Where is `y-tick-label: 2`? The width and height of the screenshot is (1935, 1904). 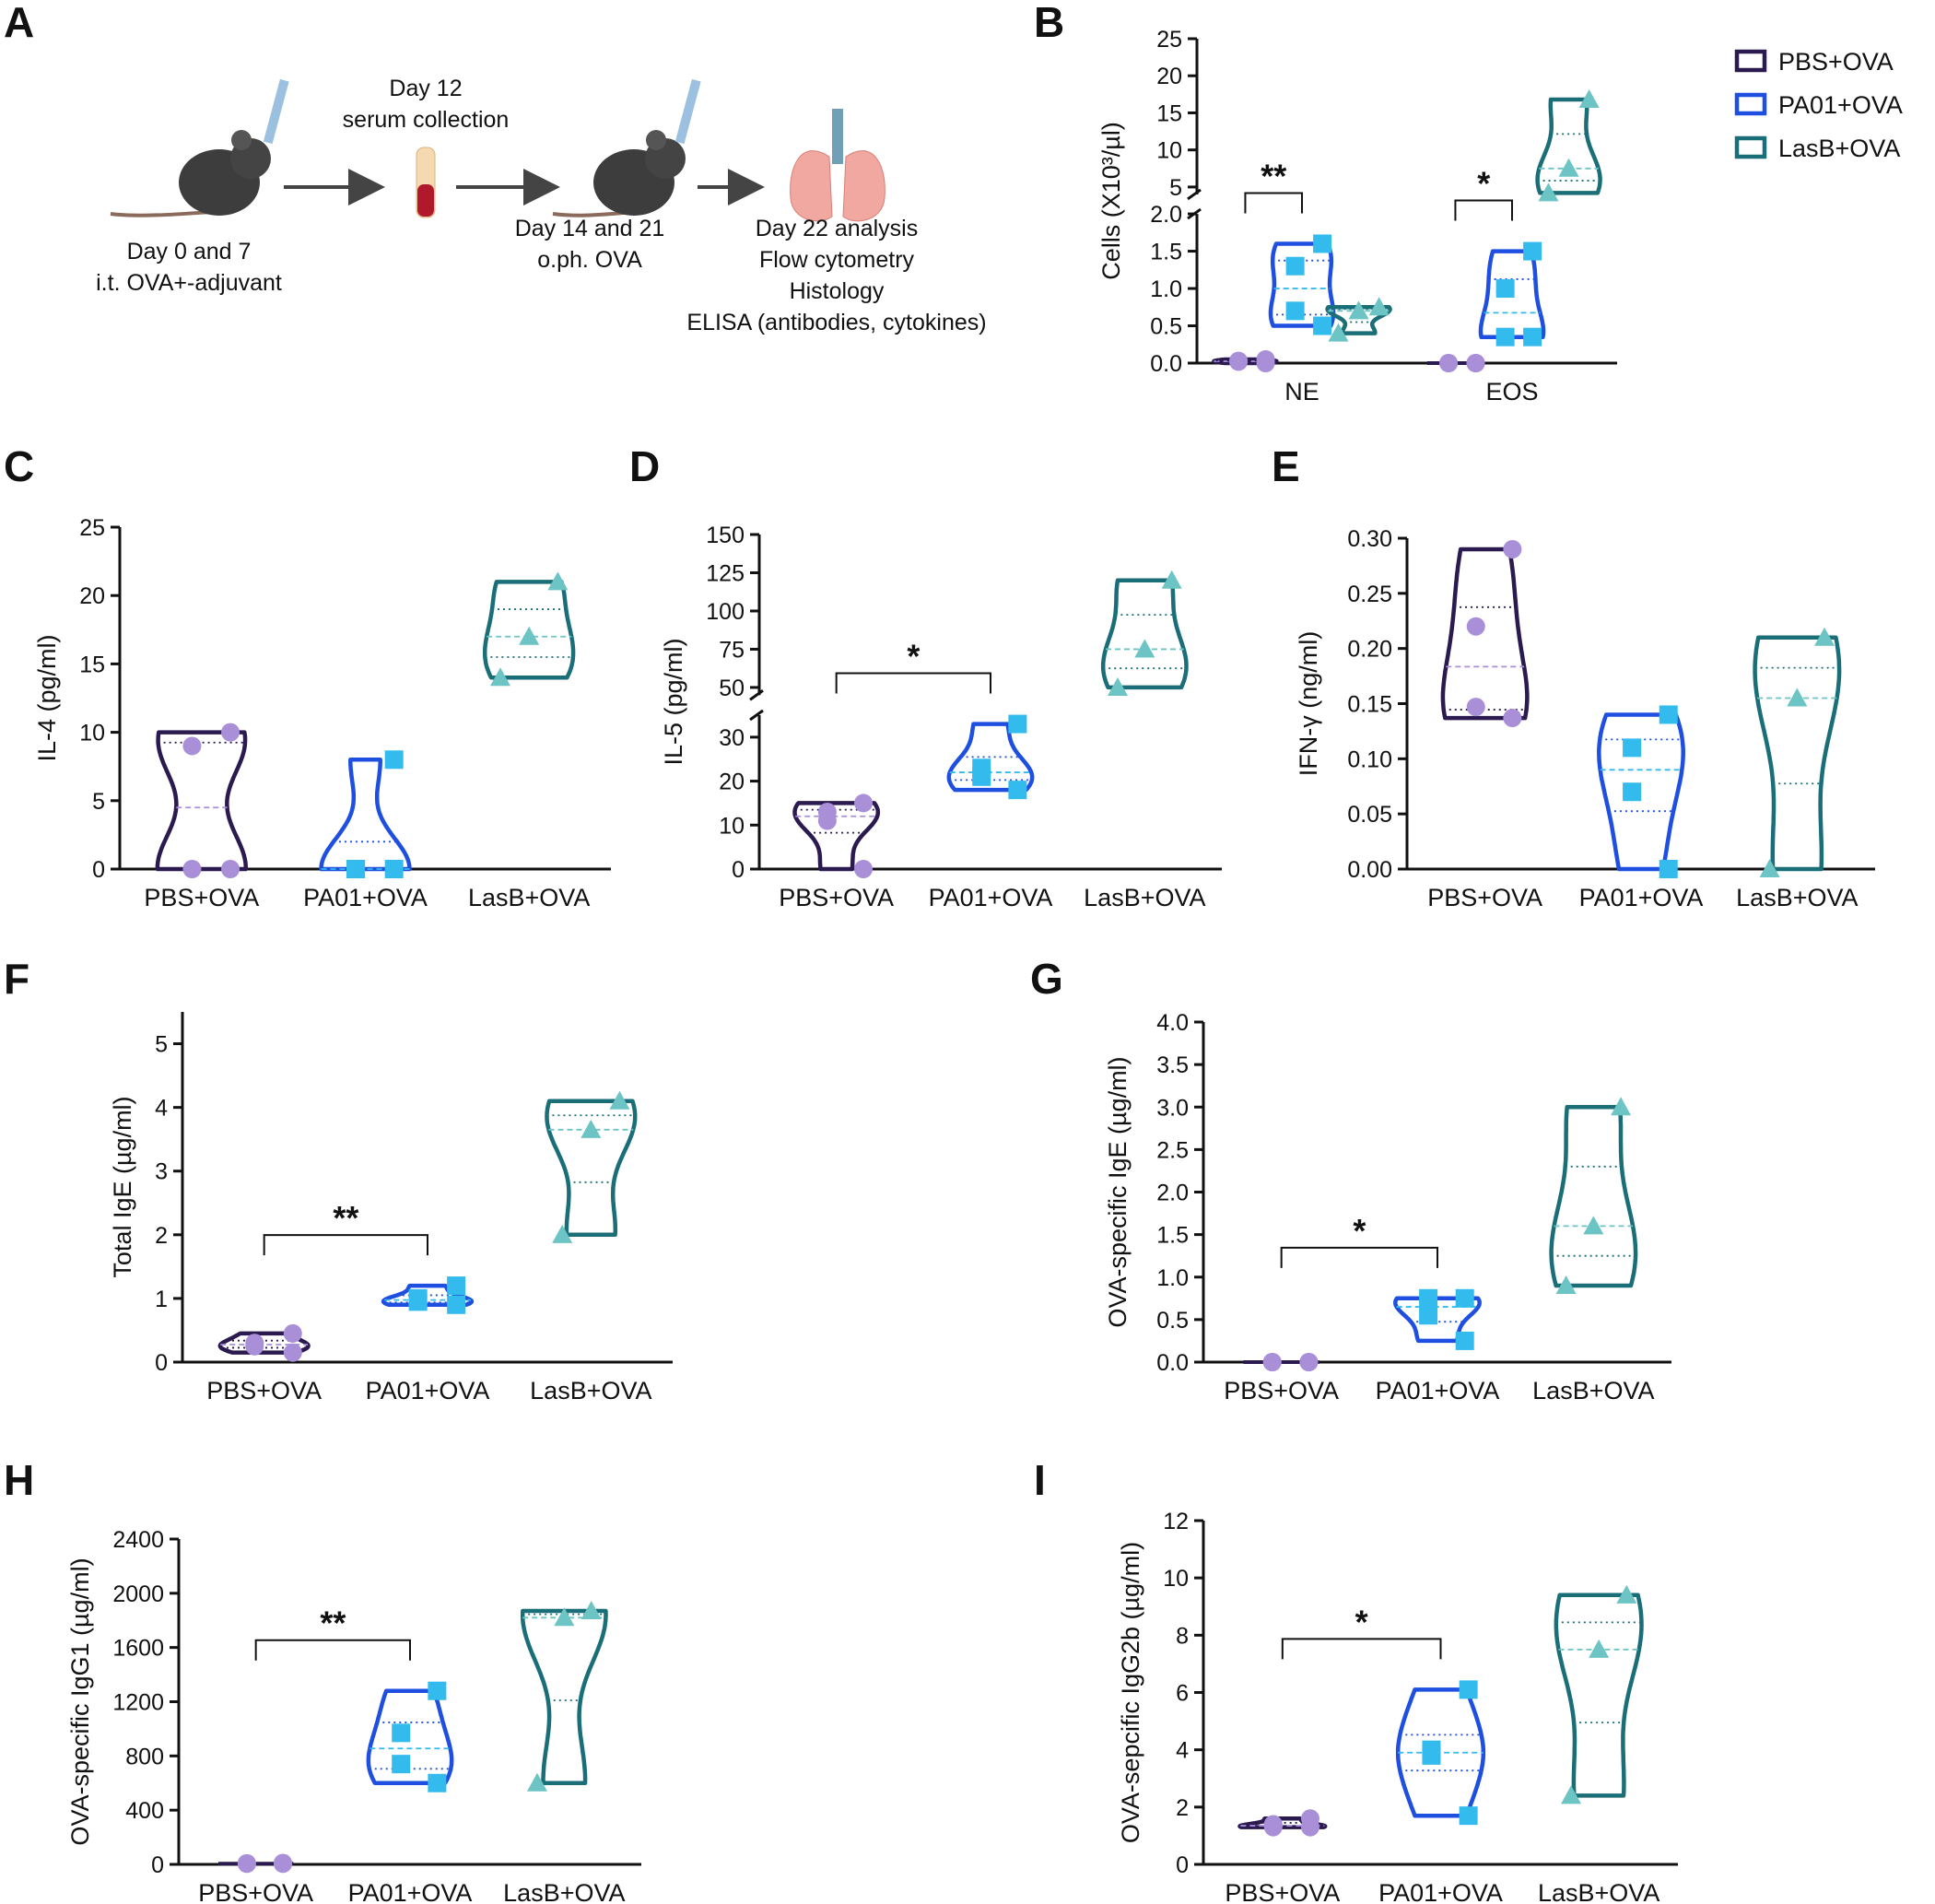 y-tick-label: 2 is located at coordinates (161, 1236).